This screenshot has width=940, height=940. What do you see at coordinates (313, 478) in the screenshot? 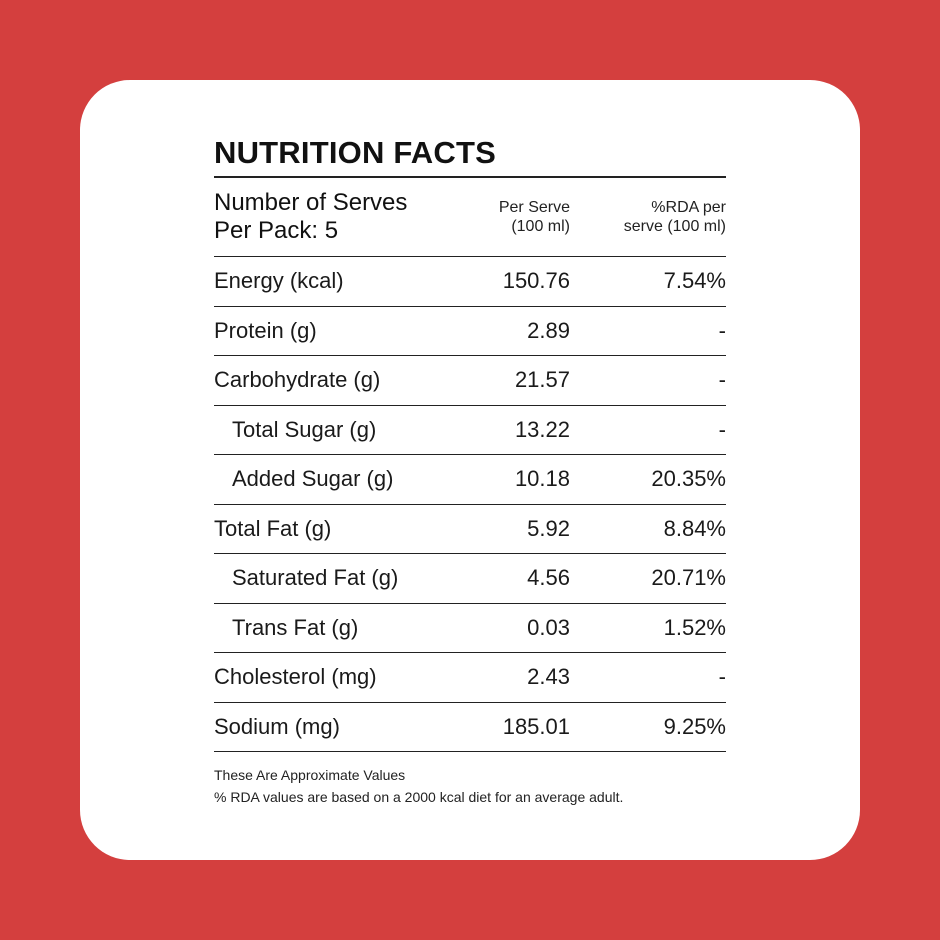
I see `nutrient-name: Added Sugar (g)` at bounding box center [313, 478].